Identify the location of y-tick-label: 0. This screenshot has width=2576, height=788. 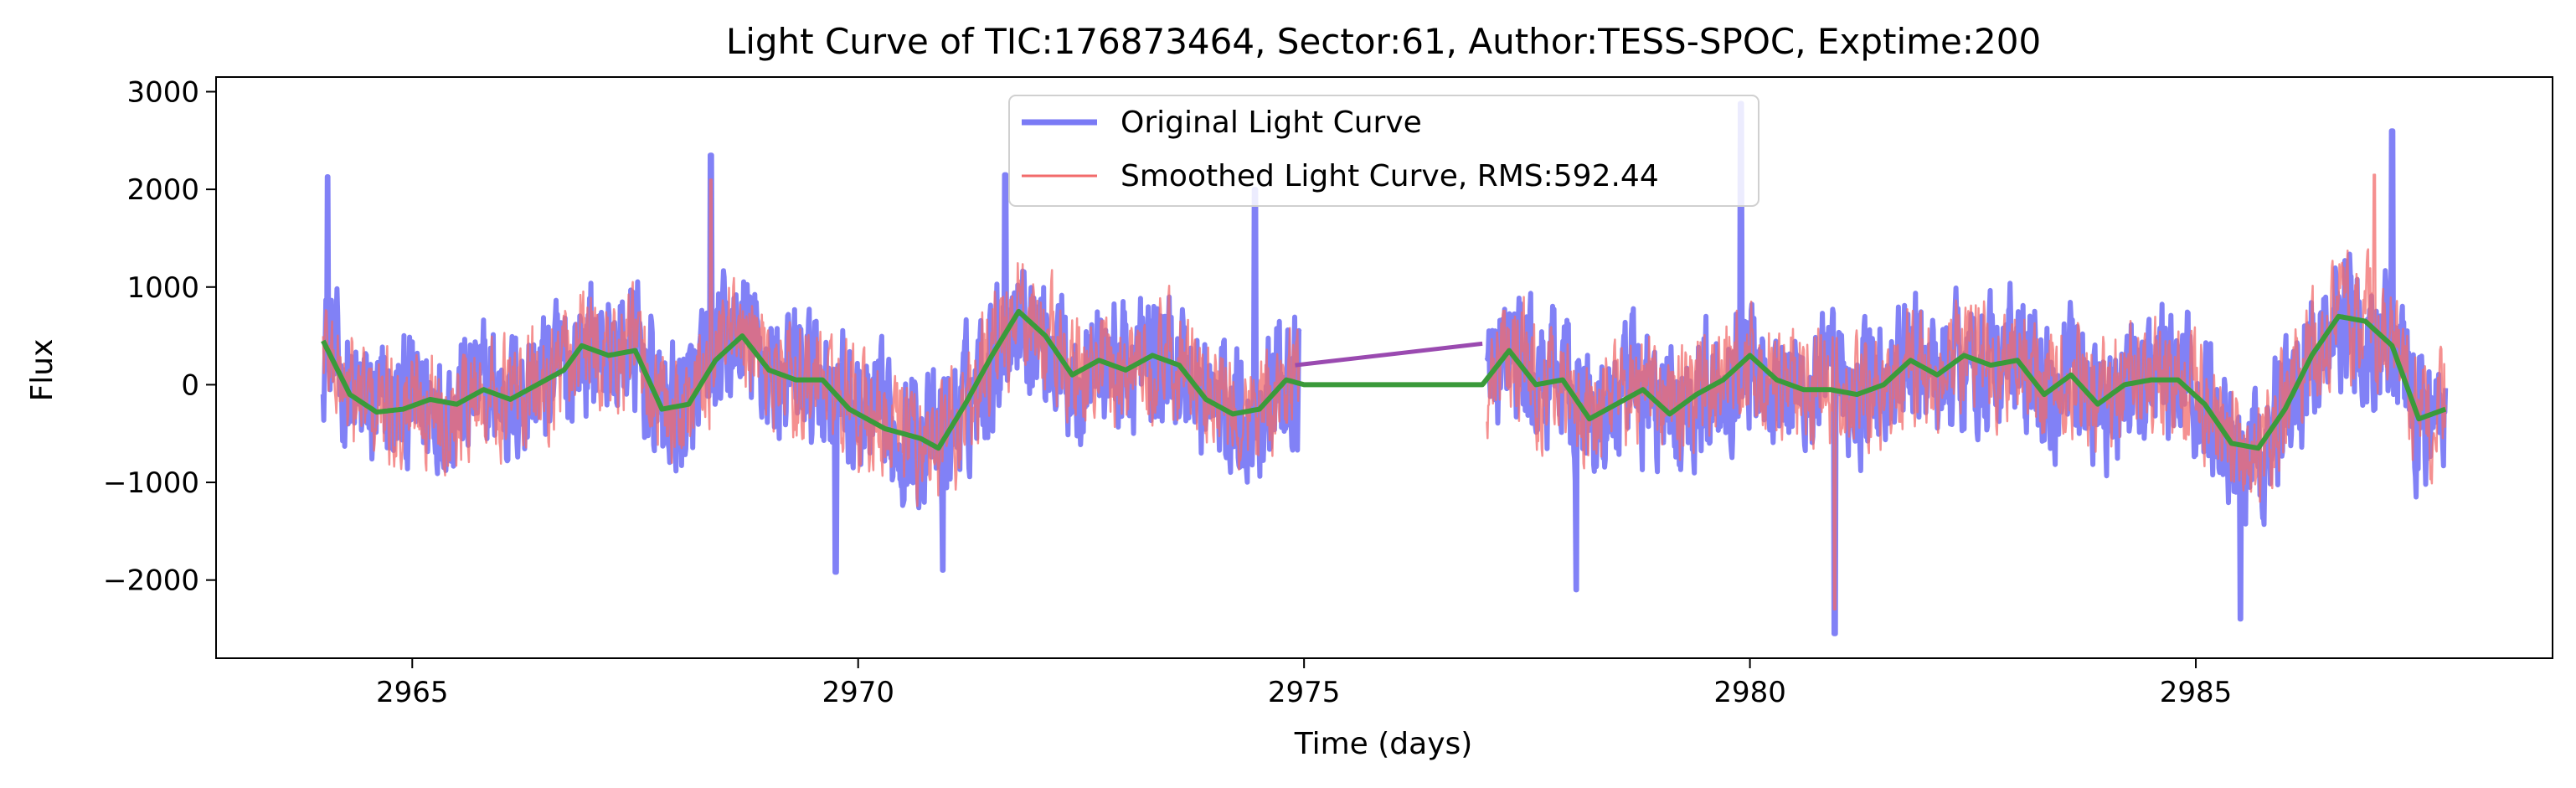
(190, 385).